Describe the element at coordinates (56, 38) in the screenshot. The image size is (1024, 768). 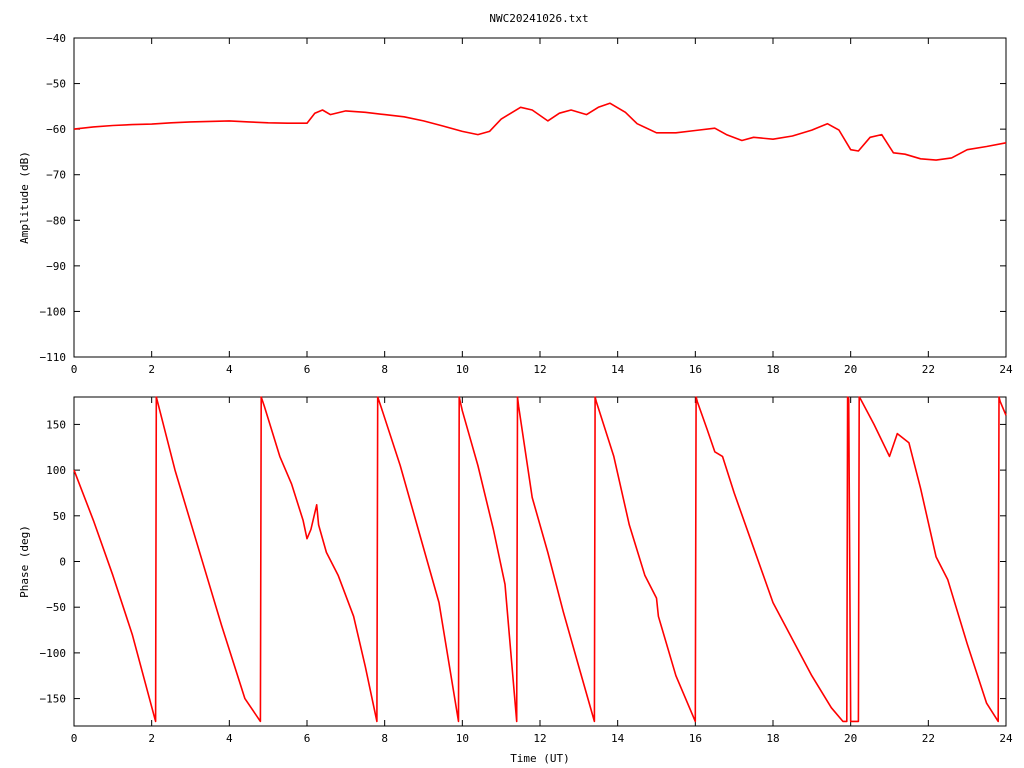
I see `y-tick-label: −40` at that location.